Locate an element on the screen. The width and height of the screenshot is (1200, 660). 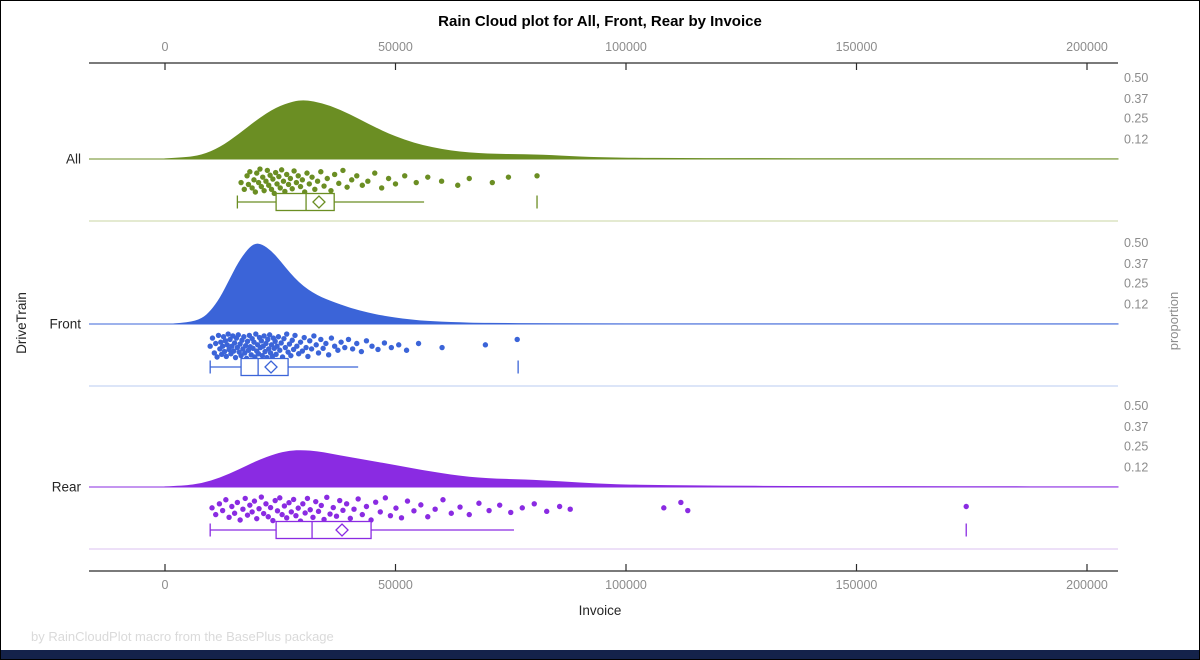
density-area is located at coordinates (604, 469).